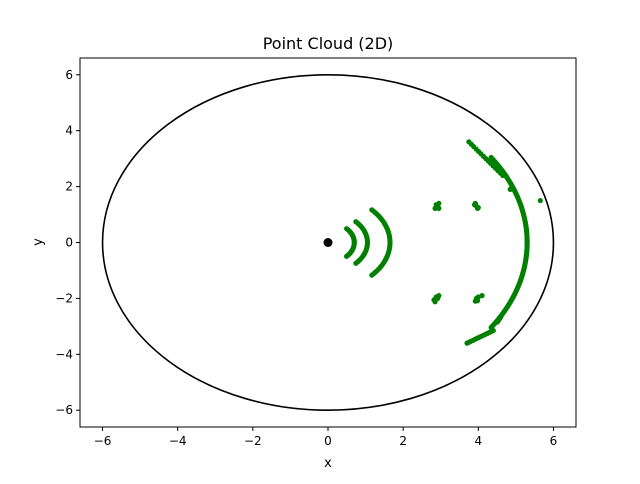 This screenshot has width=640, height=484. What do you see at coordinates (503, 175) in the screenshot?
I see `segment-0-point` at bounding box center [503, 175].